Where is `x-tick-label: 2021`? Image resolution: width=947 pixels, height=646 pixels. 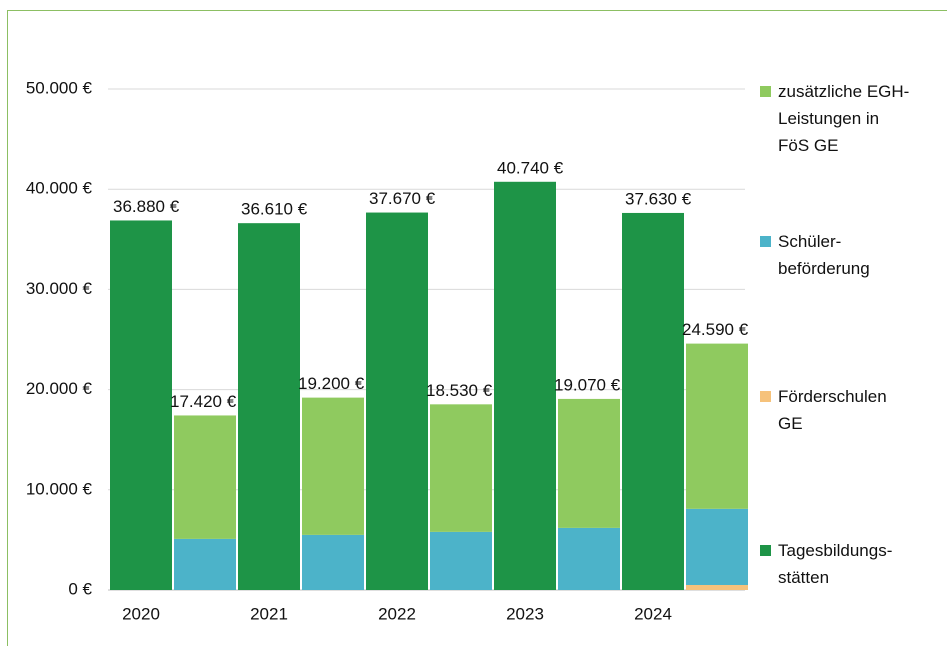 x-tick-label: 2021 is located at coordinates (269, 613).